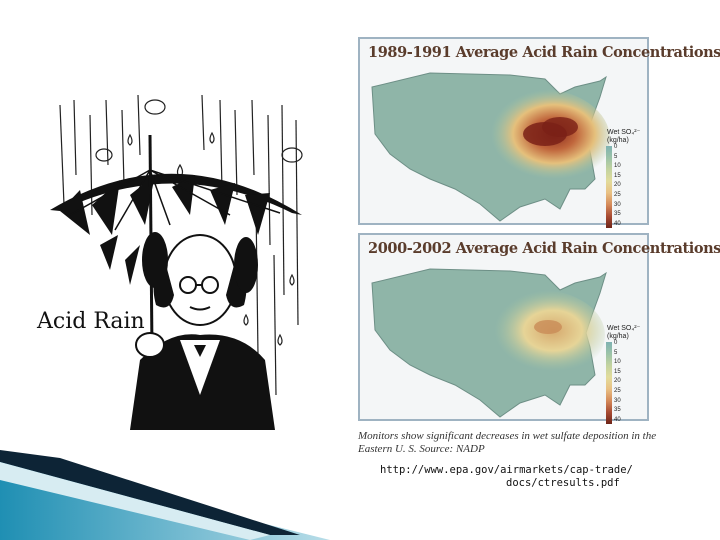  Describe the element at coordinates (563, 483) in the screenshot. I see `source-url-line-2: docs/ctresults.pdf` at that location.